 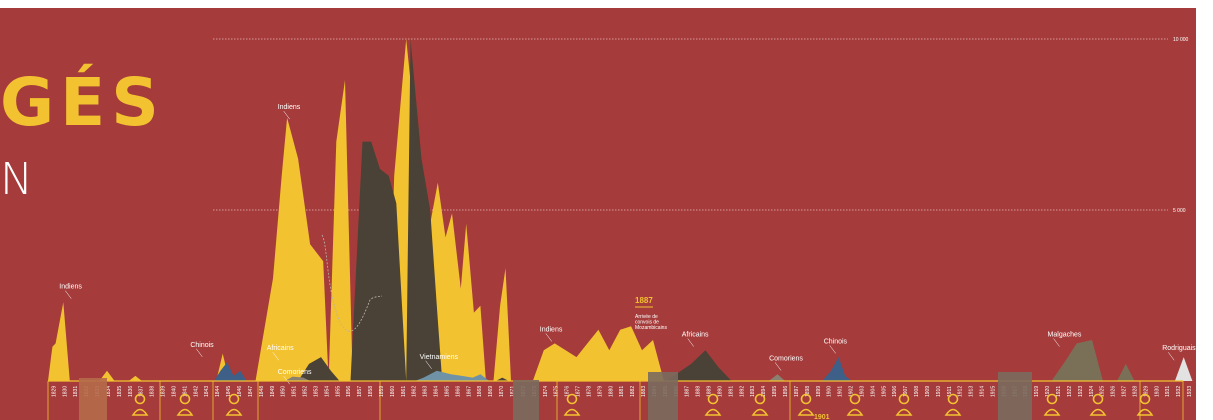 What do you see at coordinates (1181, 40) in the screenshot?
I see `gridline-label-0: 10 000` at bounding box center [1181, 40].